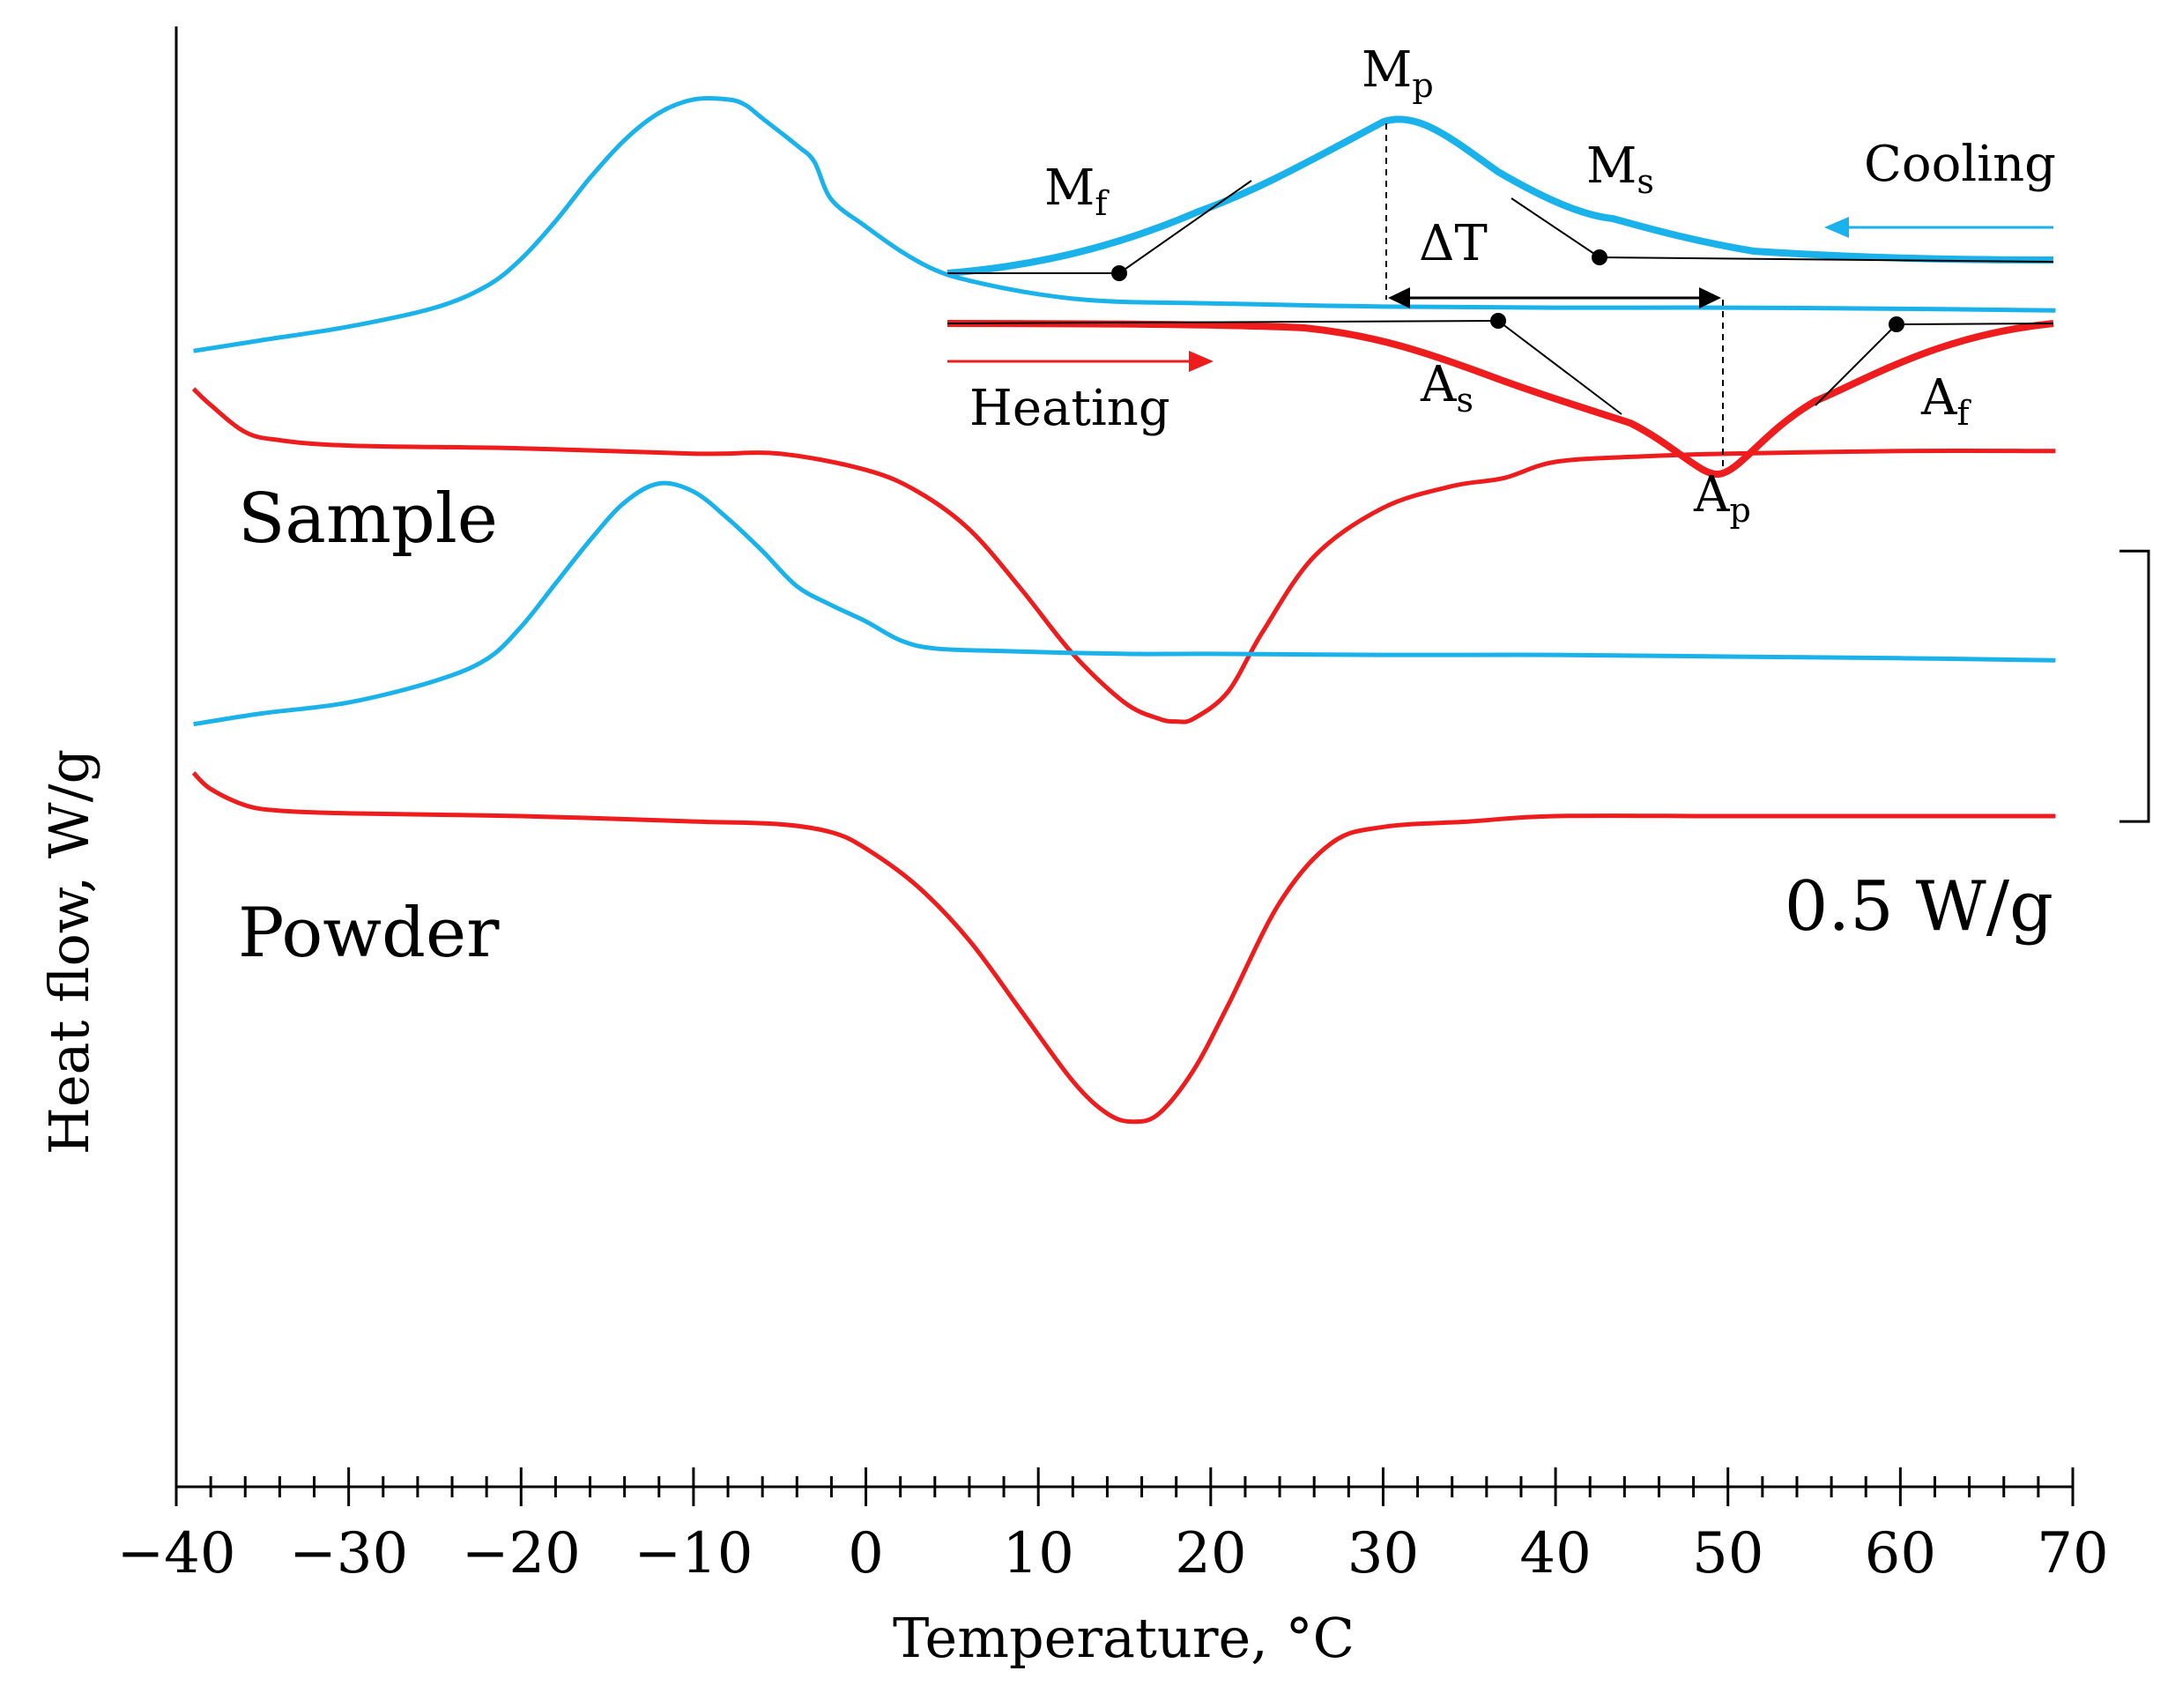 The height and width of the screenshot is (1708, 2175). What do you see at coordinates (2134, 686) in the screenshot?
I see `scale-bar-bracket` at bounding box center [2134, 686].